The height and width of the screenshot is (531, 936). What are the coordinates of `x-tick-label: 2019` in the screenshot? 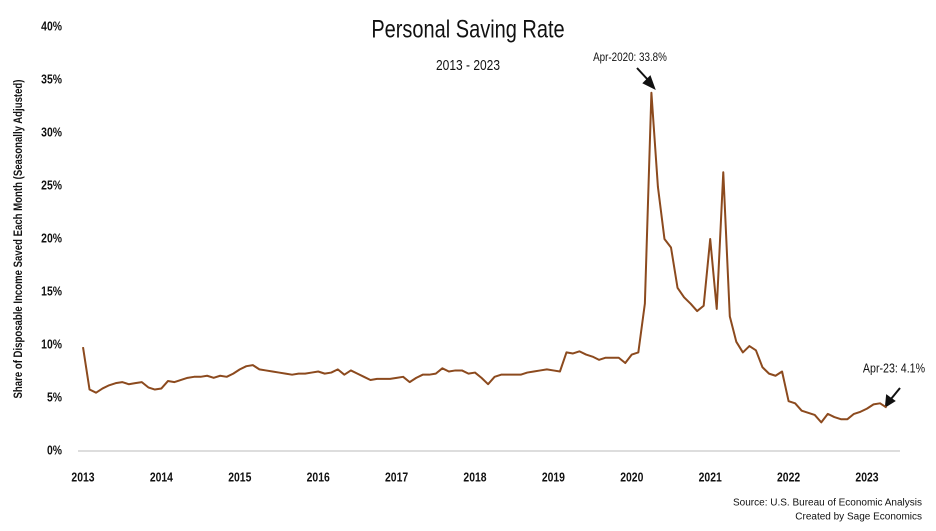 It's located at (554, 477).